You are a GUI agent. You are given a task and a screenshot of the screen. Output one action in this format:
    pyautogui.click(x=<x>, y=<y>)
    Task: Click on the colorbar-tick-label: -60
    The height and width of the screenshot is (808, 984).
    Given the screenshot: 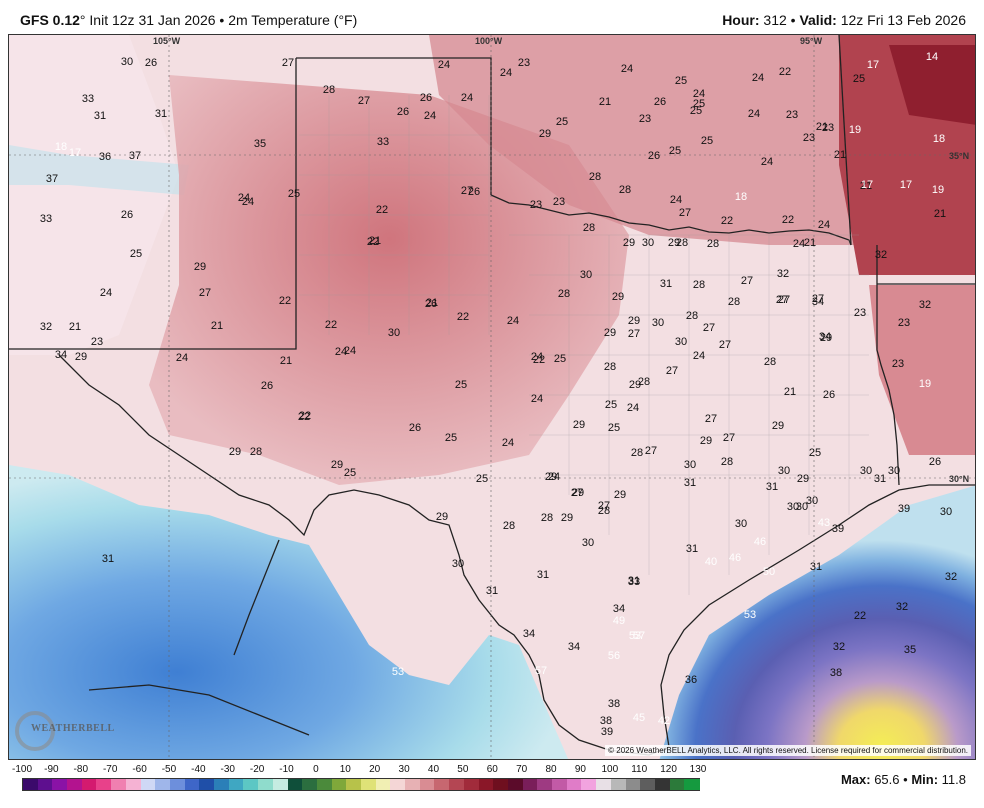 What is the action you would take?
    pyautogui.click(x=139, y=769)
    